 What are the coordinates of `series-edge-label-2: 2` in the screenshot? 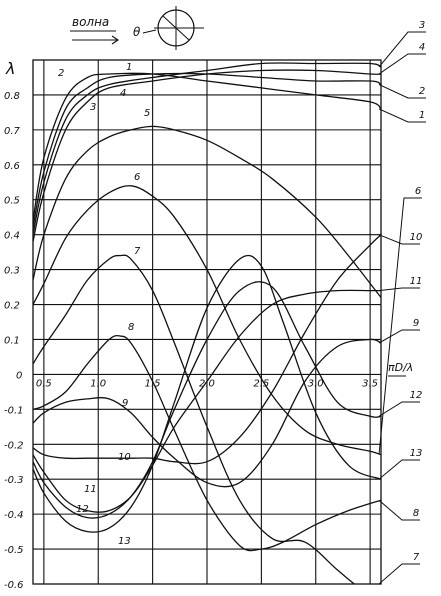 It's located at (422, 91).